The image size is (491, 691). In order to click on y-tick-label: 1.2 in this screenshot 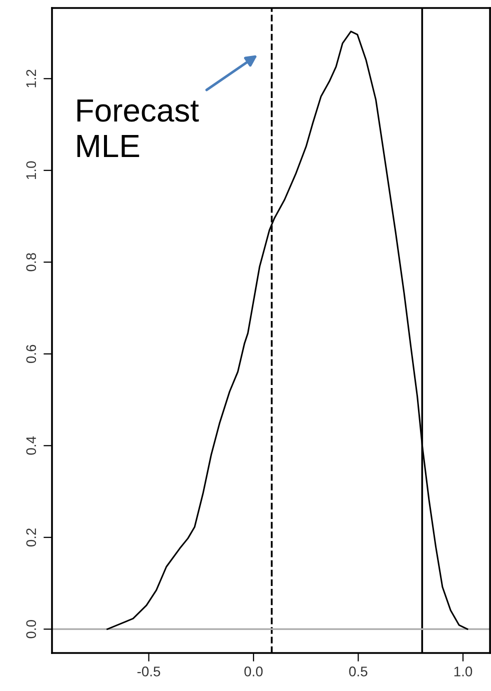, I will do `click(31, 79)`.